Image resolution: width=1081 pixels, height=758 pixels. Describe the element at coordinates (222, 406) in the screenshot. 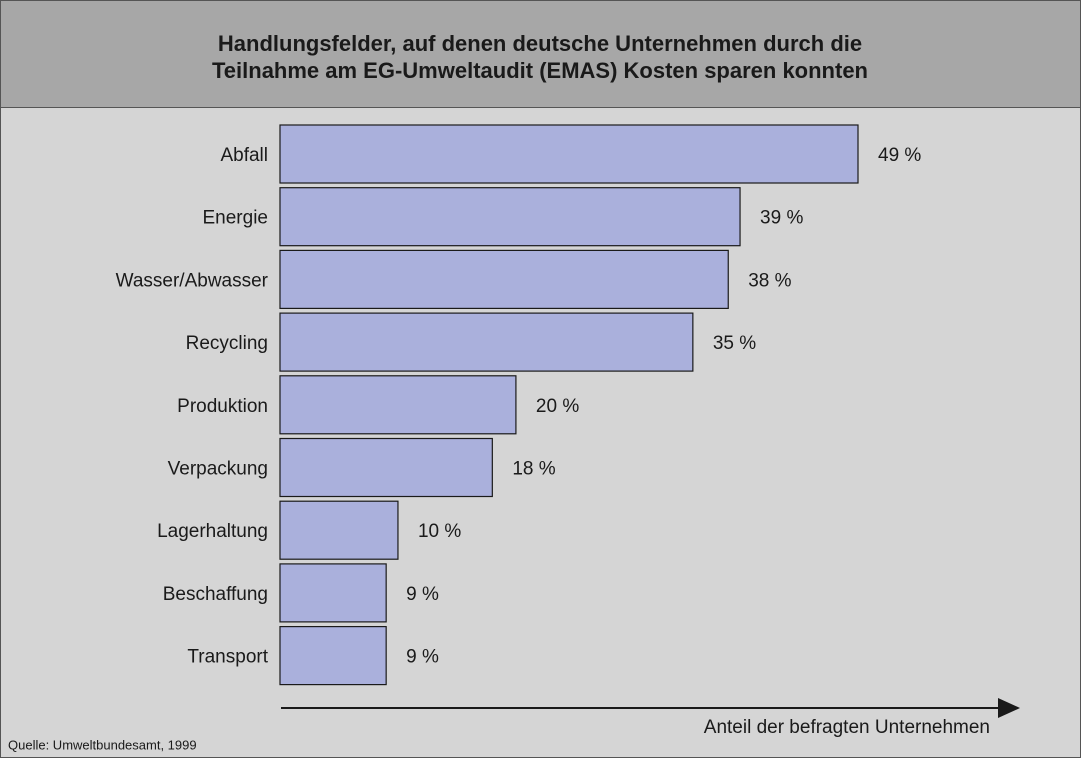

I see `category-label: Produktion` at that location.